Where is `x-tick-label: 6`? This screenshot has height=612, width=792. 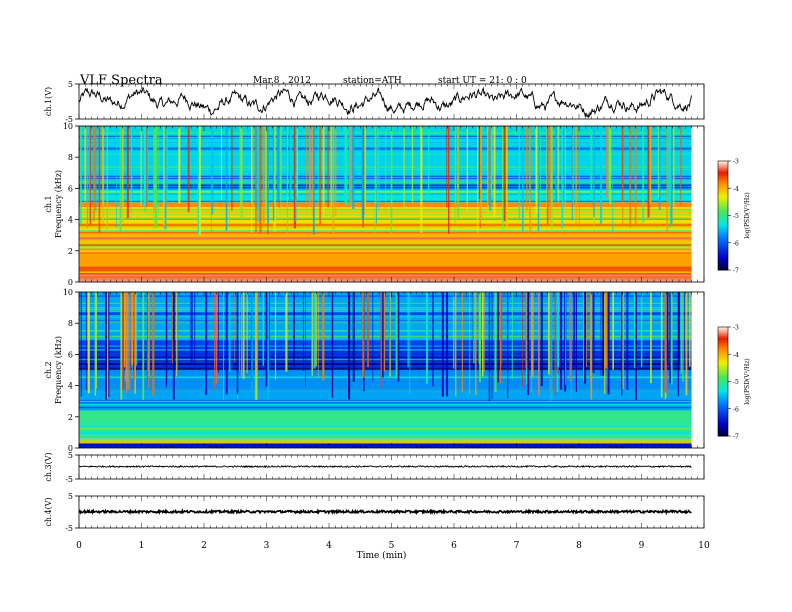
x-tick-label: 6 is located at coordinates (454, 546).